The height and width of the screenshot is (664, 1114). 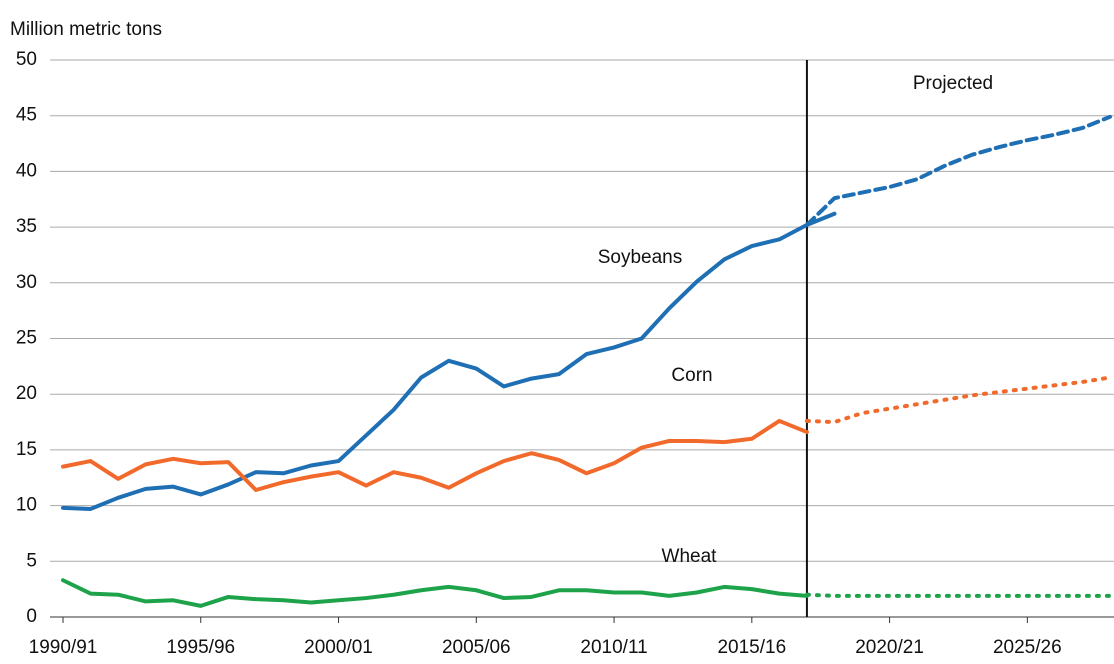 I want to click on y-tick-label: 0, so click(x=31, y=616).